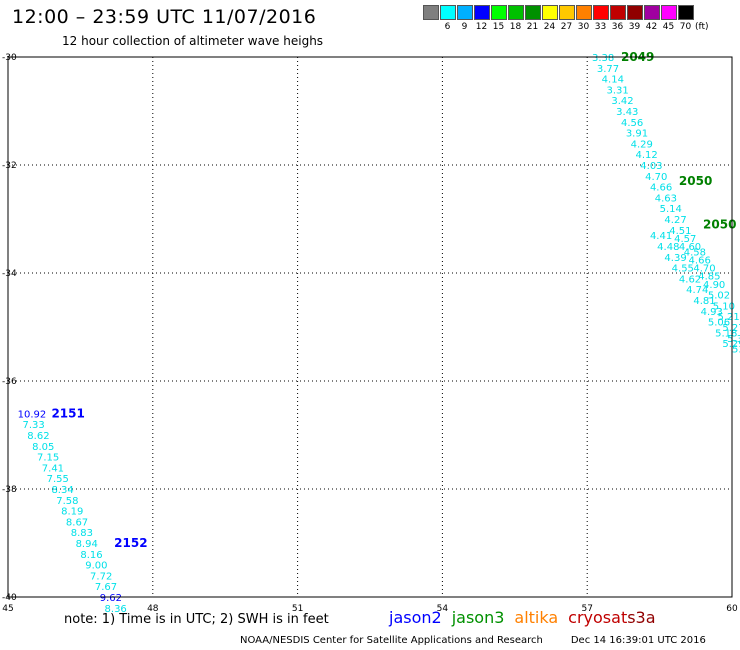 The image size is (740, 650). What do you see at coordinates (106, 587) in the screenshot?
I see `swh-value-label: 7.67` at bounding box center [106, 587].